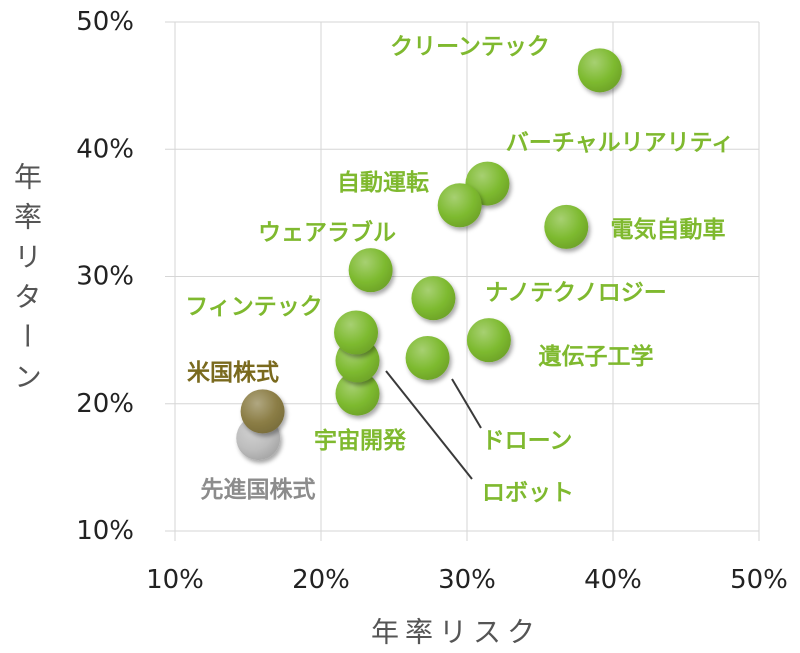 The image size is (800, 653). What do you see at coordinates (456, 632) in the screenshot?
I see `x-axis-title: 年率リスク` at bounding box center [456, 632].